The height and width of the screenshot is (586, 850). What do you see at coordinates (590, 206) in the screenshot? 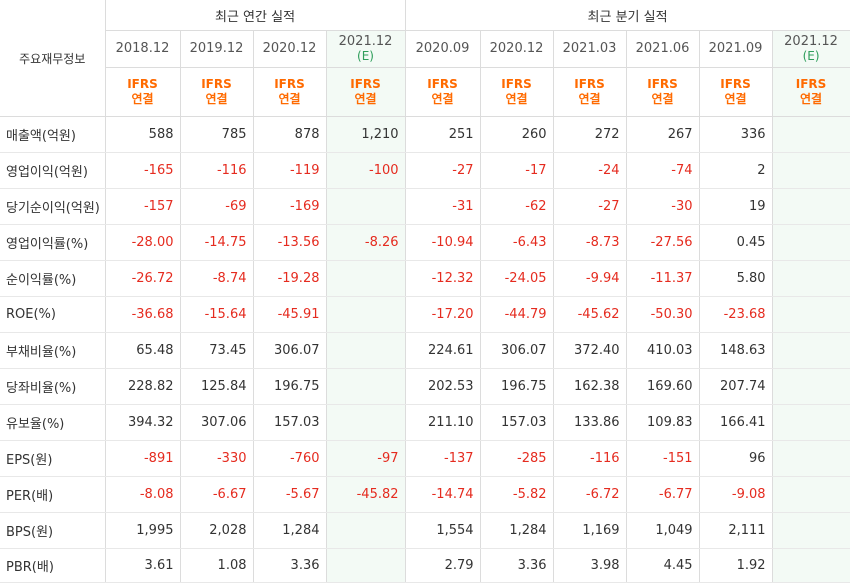
I see `table-cell: -27` at bounding box center [590, 206].